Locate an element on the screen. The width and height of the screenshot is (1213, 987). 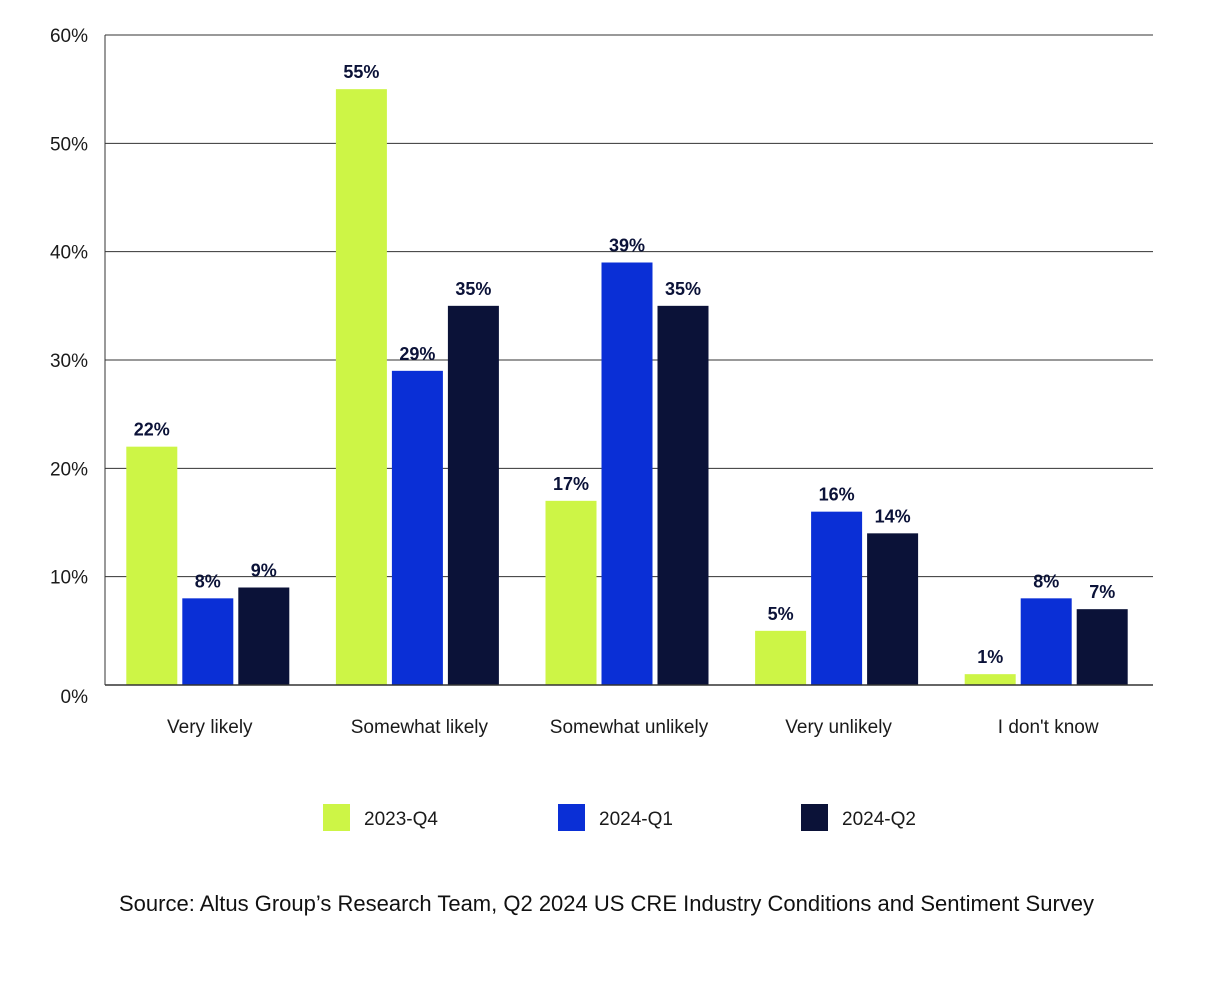
category-label: Somewhat unlikely is located at coordinates (629, 727).